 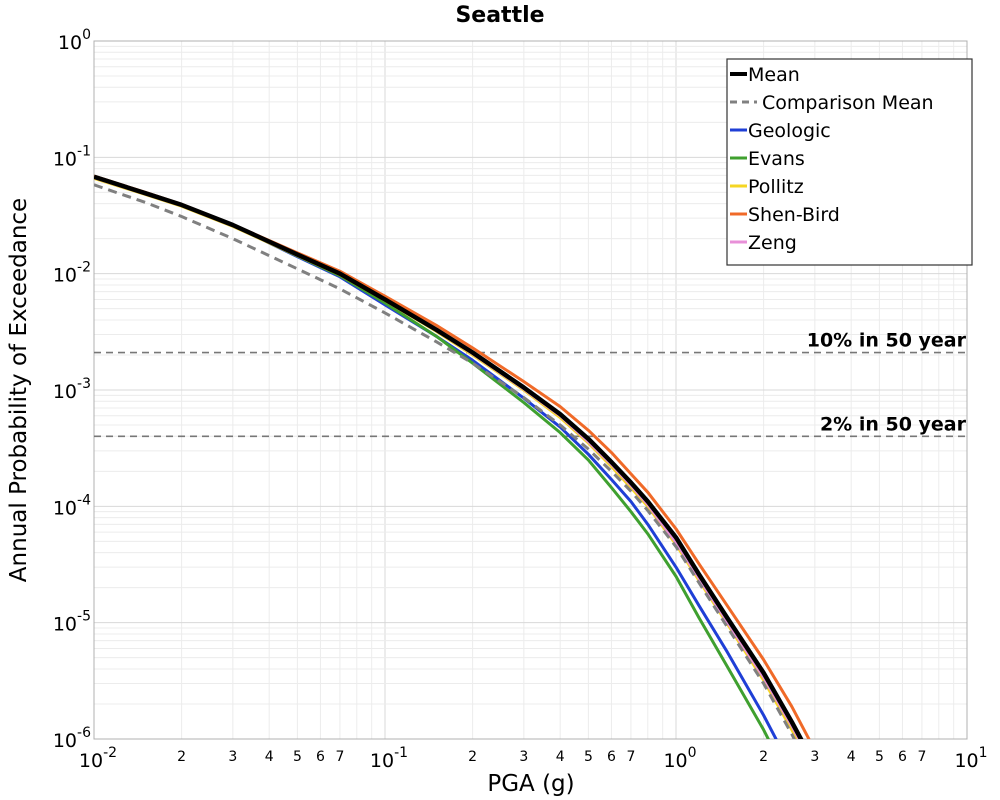 I want to click on y-major-tick-label: 10⁻⁴, so click(x=72, y=505).